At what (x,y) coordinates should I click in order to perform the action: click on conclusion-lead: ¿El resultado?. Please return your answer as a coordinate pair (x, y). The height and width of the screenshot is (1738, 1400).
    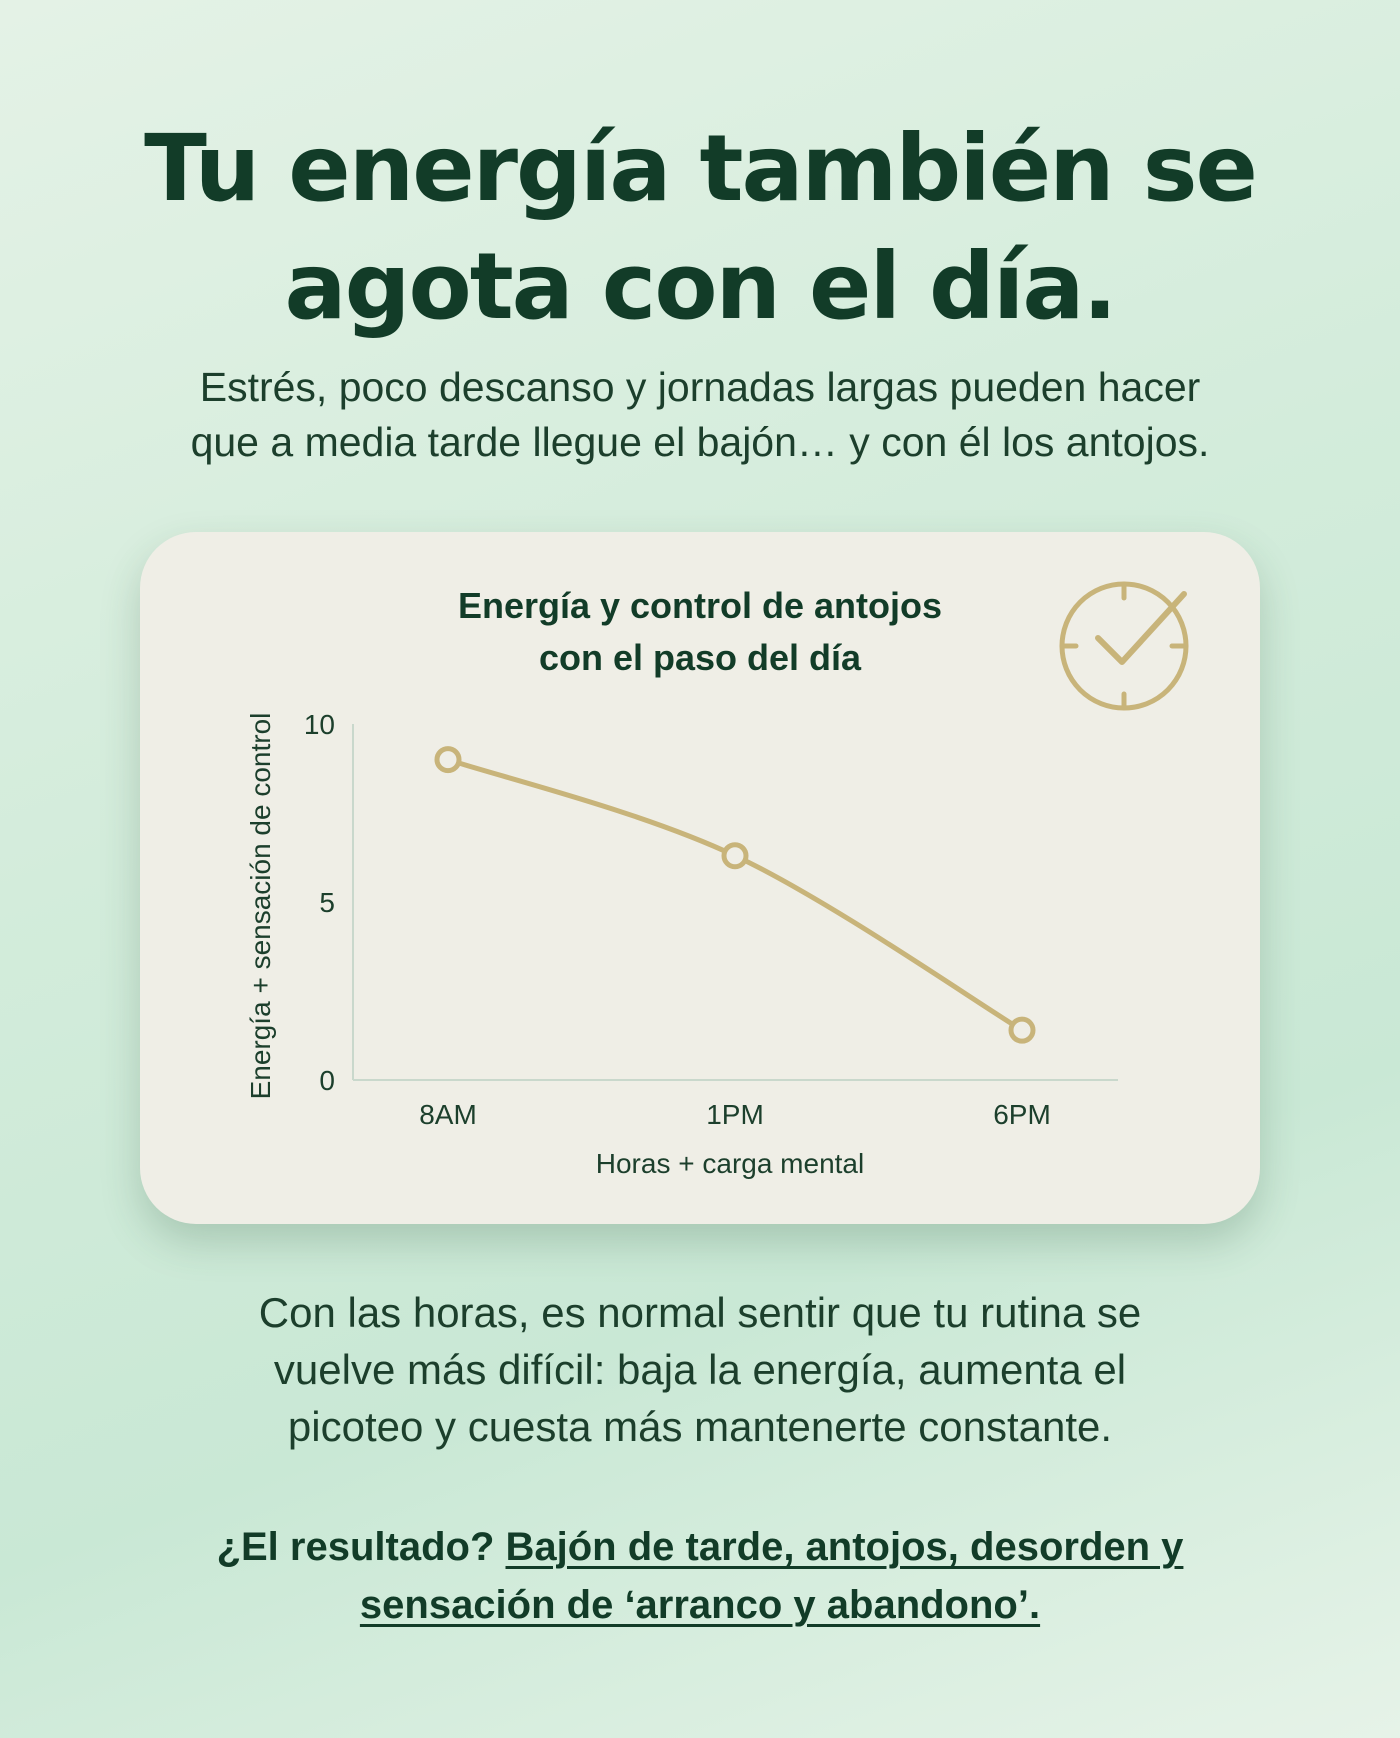
    Looking at the image, I should click on (361, 1547).